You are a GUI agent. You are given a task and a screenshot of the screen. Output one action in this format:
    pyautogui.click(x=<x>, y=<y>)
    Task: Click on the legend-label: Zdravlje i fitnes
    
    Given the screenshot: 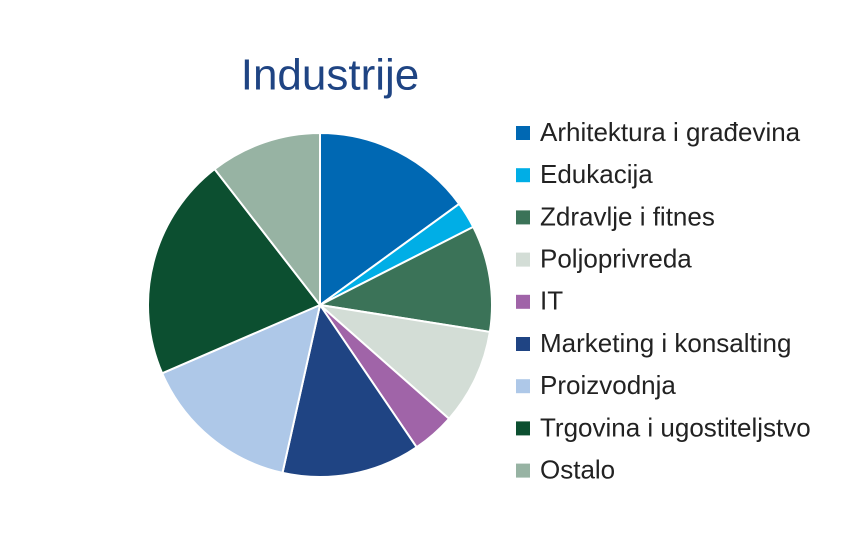 What is the action you would take?
    pyautogui.click(x=627, y=216)
    